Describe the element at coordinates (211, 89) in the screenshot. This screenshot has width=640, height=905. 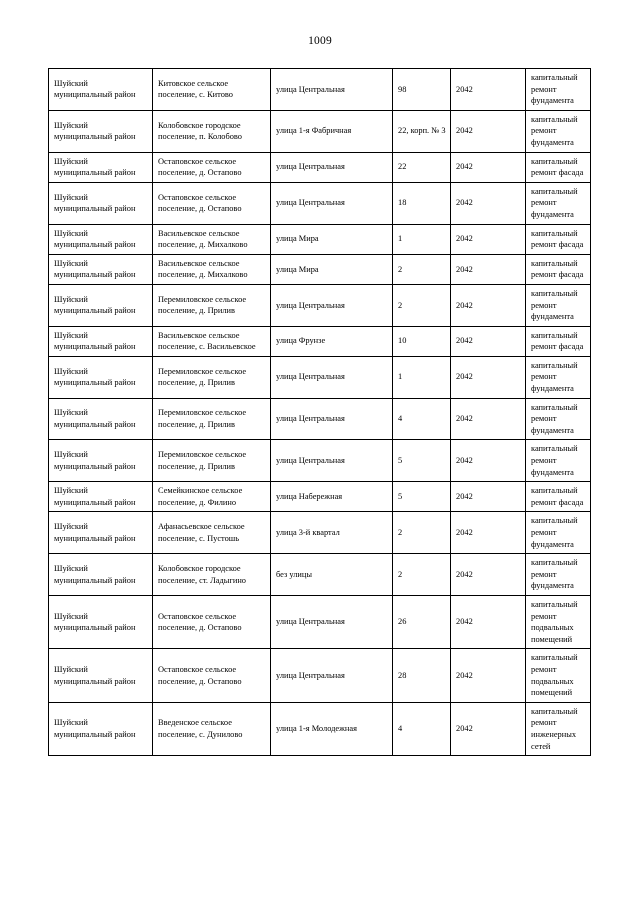
I see `table-cell-settlement: Китовское сельское поселение, с. Китово` at that location.